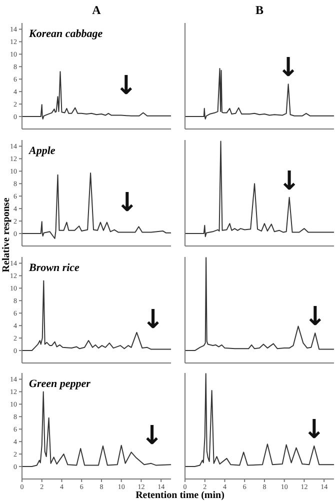  What do you see at coordinates (259, 10) in the screenshot?
I see `chart-title: B` at bounding box center [259, 10].